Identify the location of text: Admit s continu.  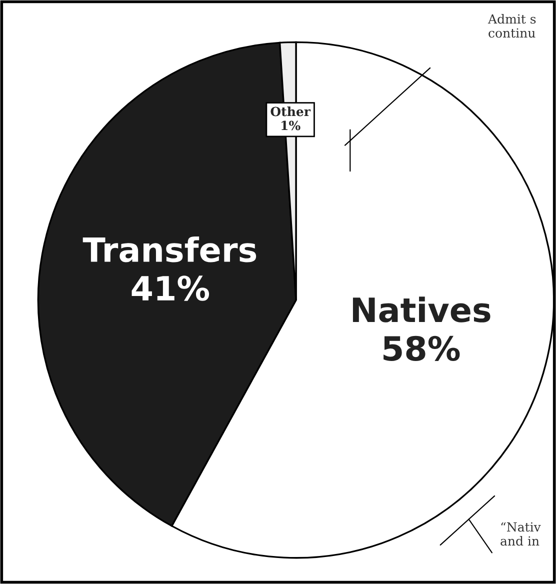
(512, 26).